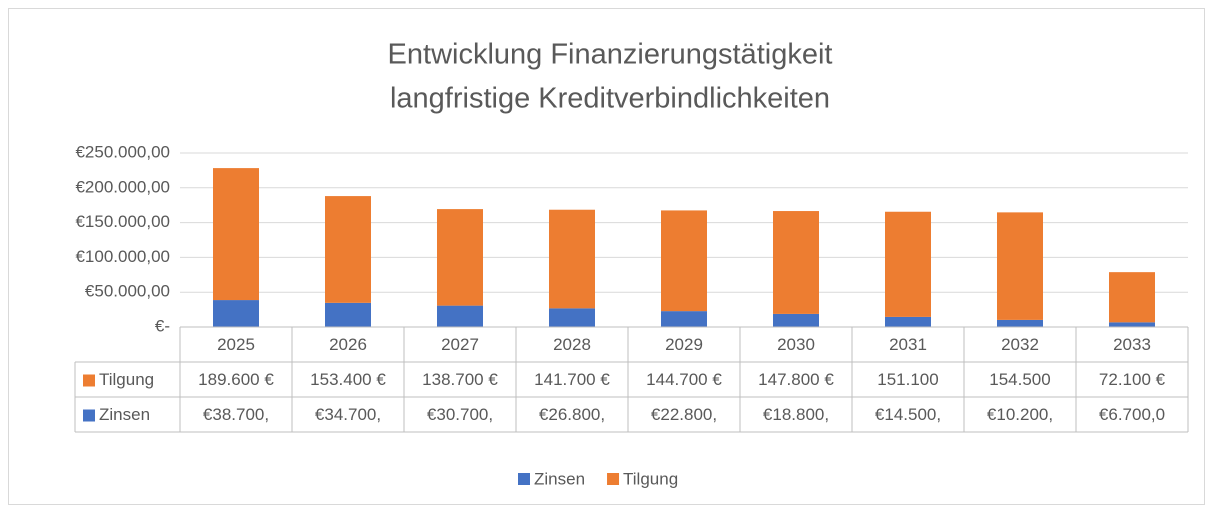 Image resolution: width=1213 pixels, height=513 pixels. Describe the element at coordinates (796, 379) in the screenshot. I see `table-value: 147.800 €` at that location.